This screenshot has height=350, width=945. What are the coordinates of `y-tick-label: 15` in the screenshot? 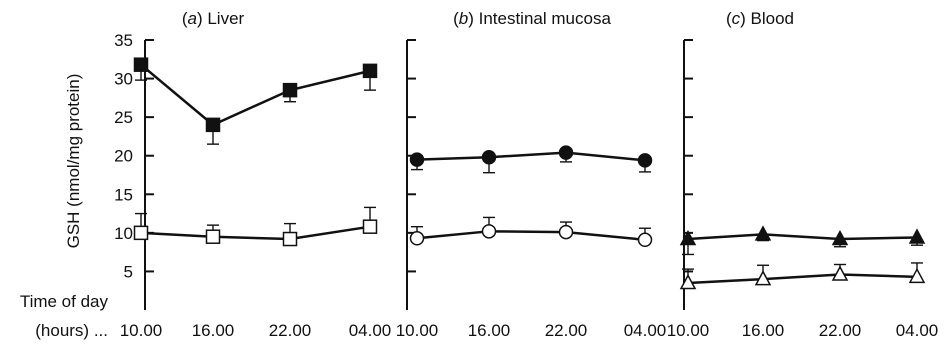 It's located at (123, 194).